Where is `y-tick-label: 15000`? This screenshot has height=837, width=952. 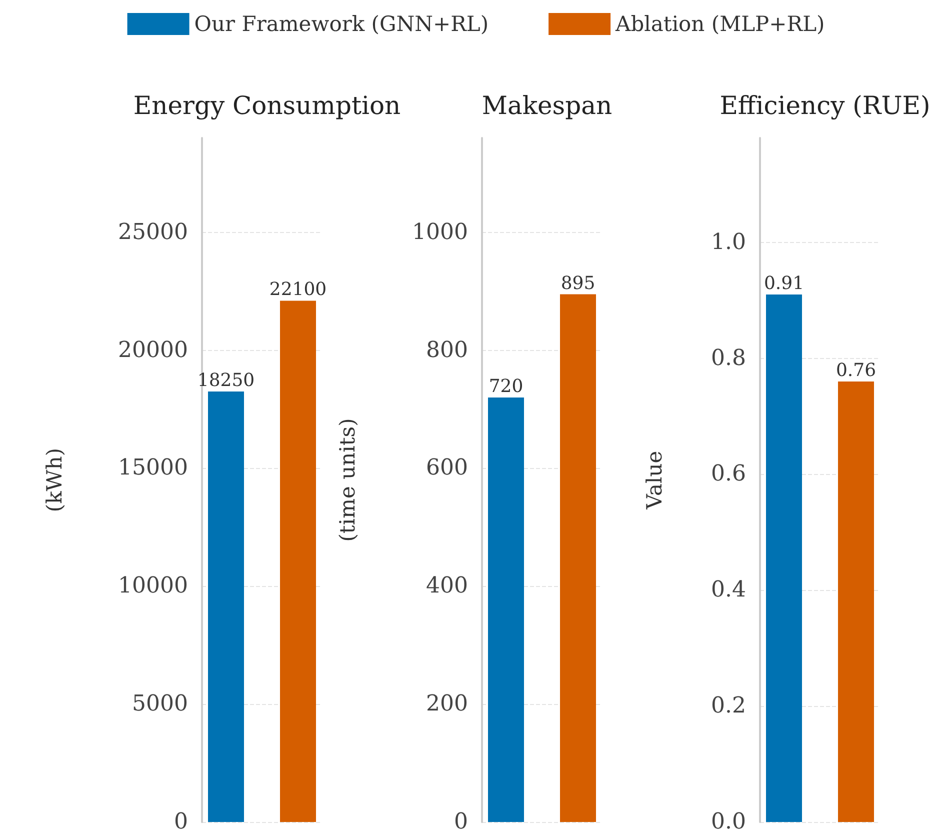 y-tick-label: 15000 is located at coordinates (153, 468).